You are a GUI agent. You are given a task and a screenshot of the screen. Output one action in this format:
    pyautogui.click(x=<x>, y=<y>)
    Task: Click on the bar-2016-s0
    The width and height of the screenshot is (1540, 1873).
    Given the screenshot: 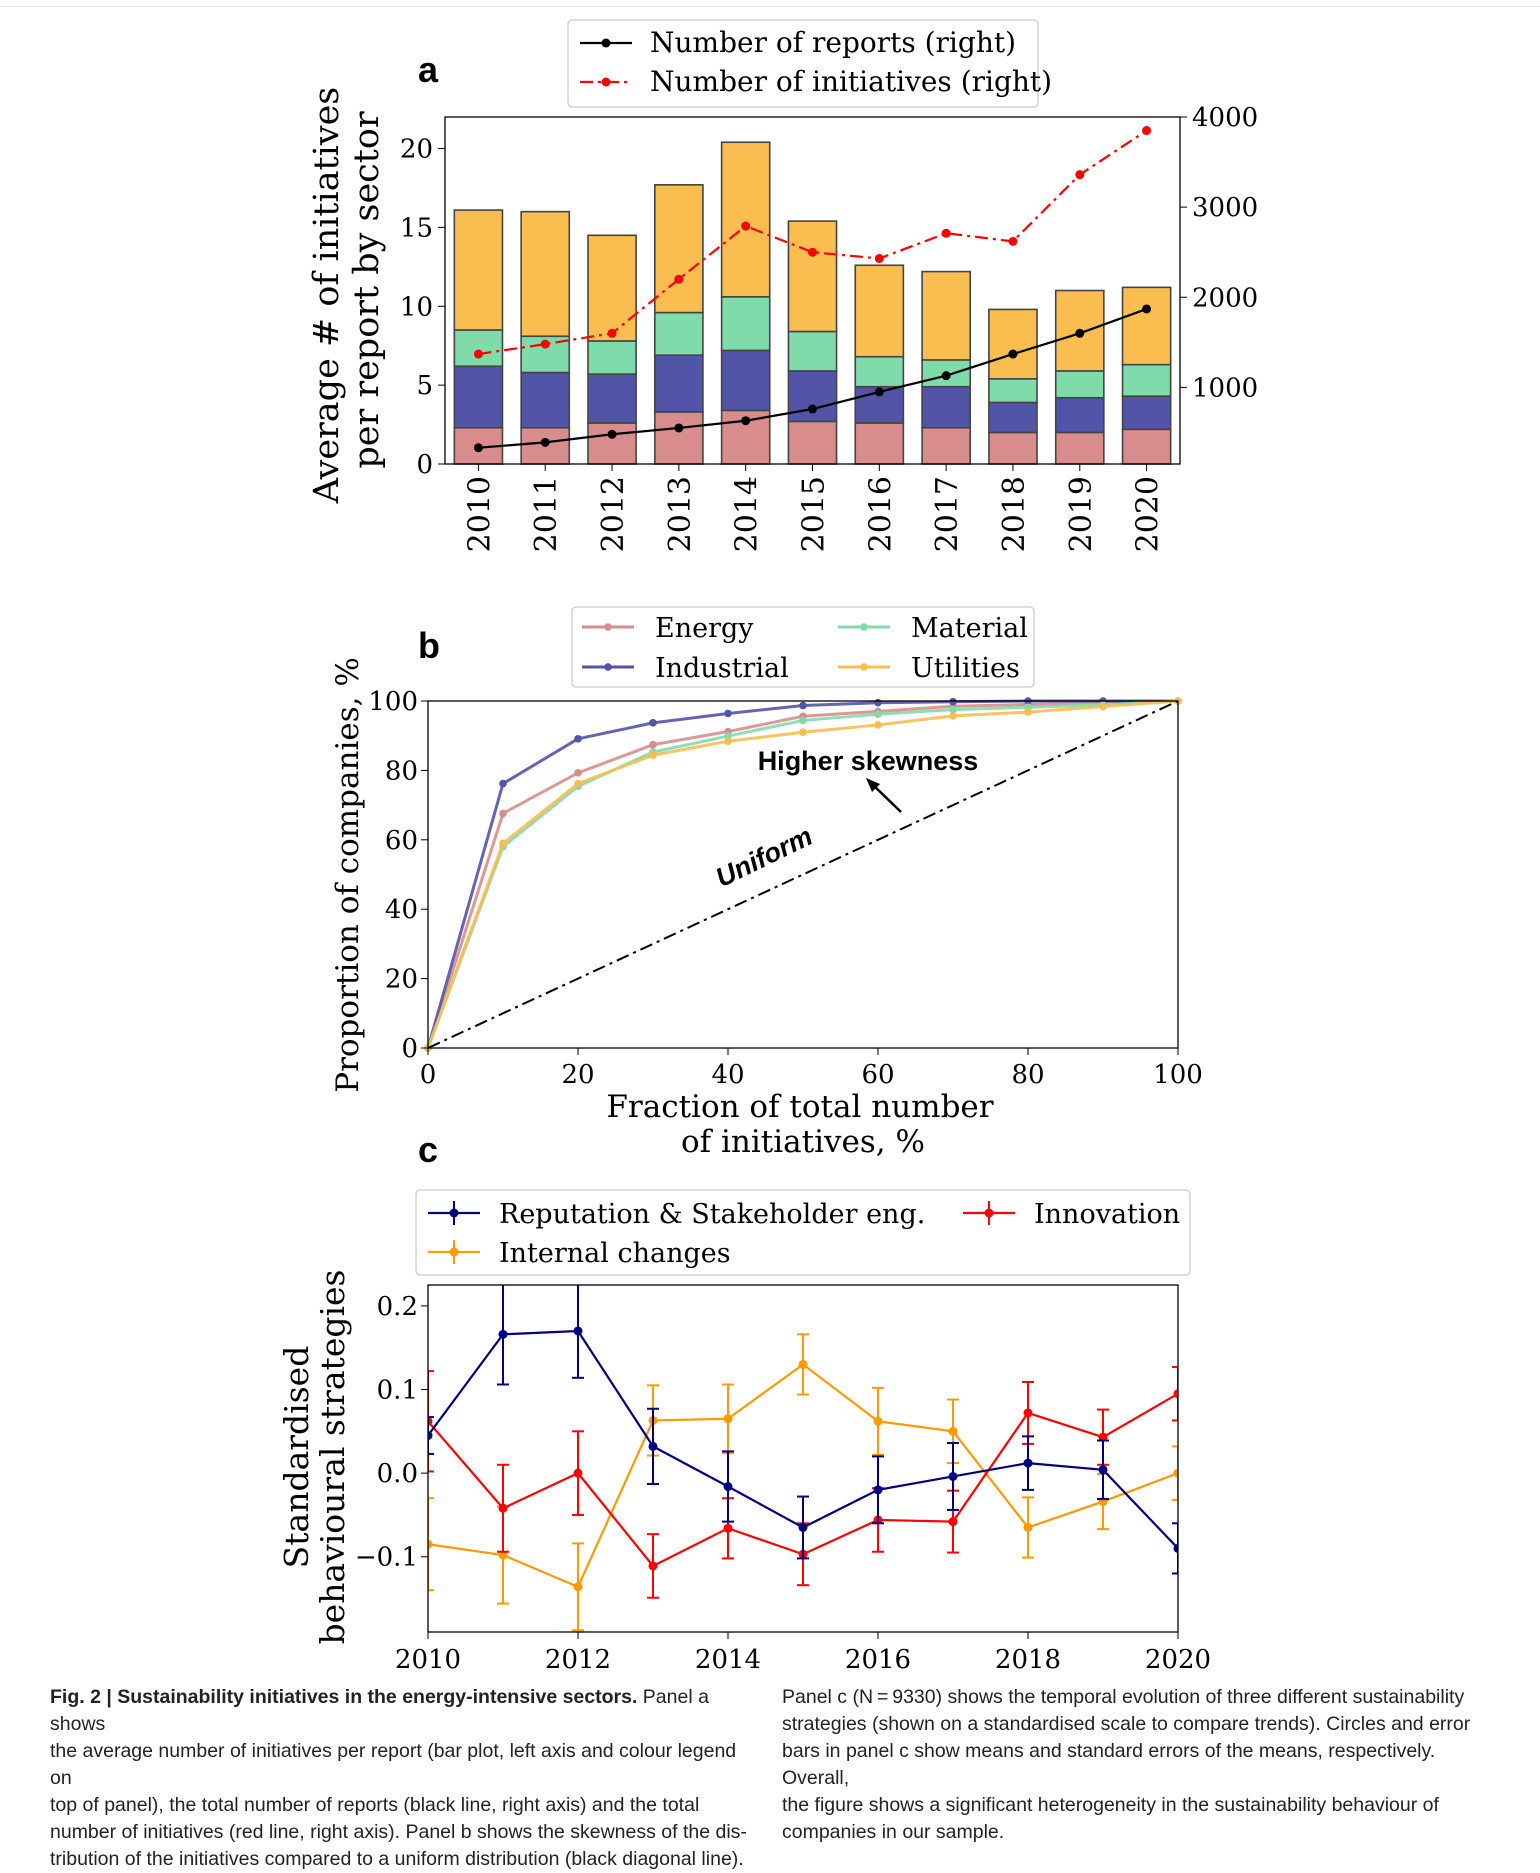 What is the action you would take?
    pyautogui.click(x=879, y=443)
    